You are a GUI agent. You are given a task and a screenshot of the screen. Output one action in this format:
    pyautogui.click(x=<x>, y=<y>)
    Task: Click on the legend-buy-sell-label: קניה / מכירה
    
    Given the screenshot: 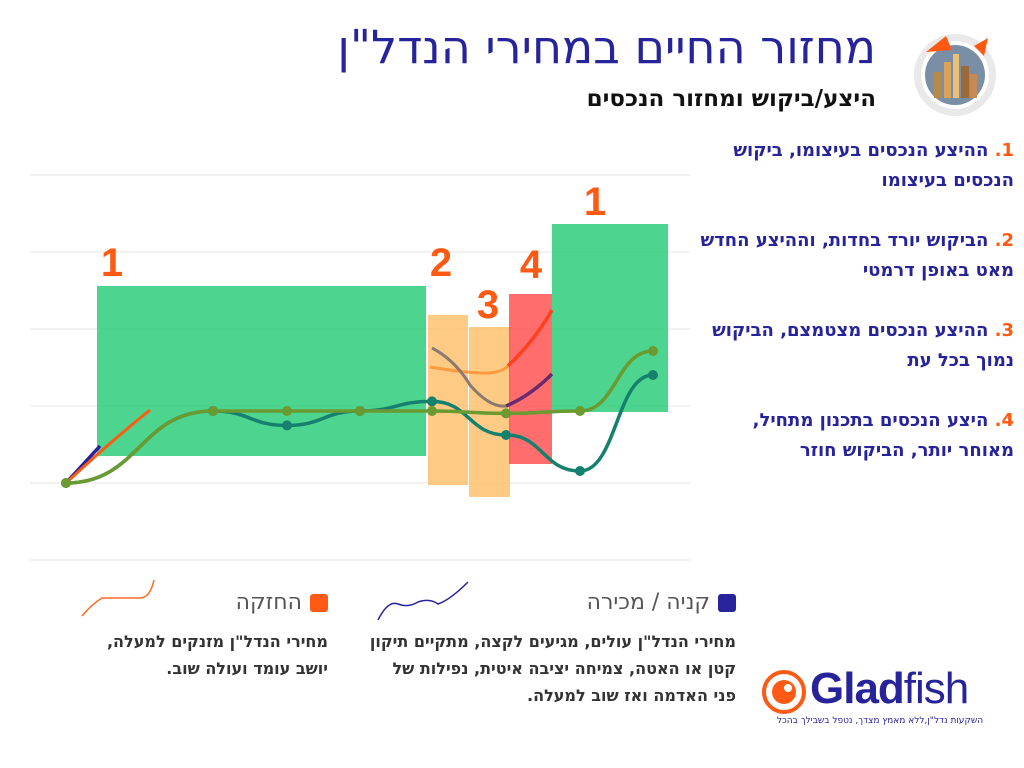 What is the action you would take?
    pyautogui.click(x=648, y=602)
    